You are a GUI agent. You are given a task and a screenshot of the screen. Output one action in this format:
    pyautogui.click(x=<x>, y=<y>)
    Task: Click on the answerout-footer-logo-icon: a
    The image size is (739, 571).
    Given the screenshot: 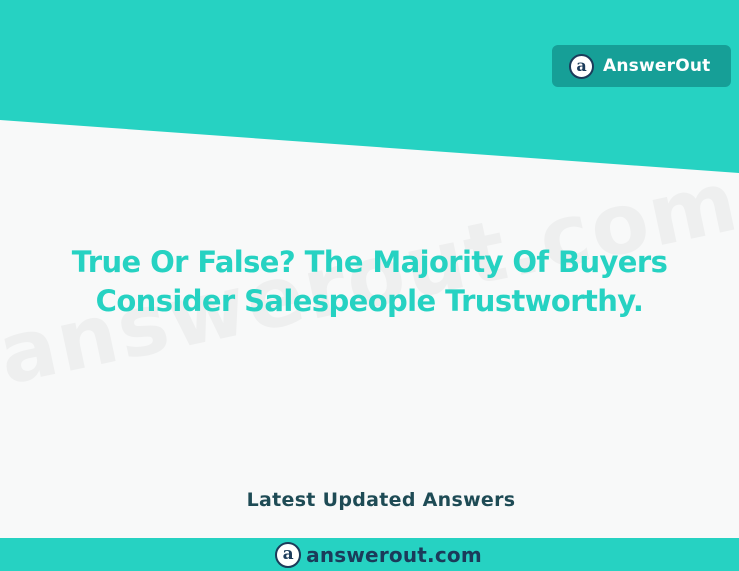 What is the action you would take?
    pyautogui.click(x=288, y=554)
    